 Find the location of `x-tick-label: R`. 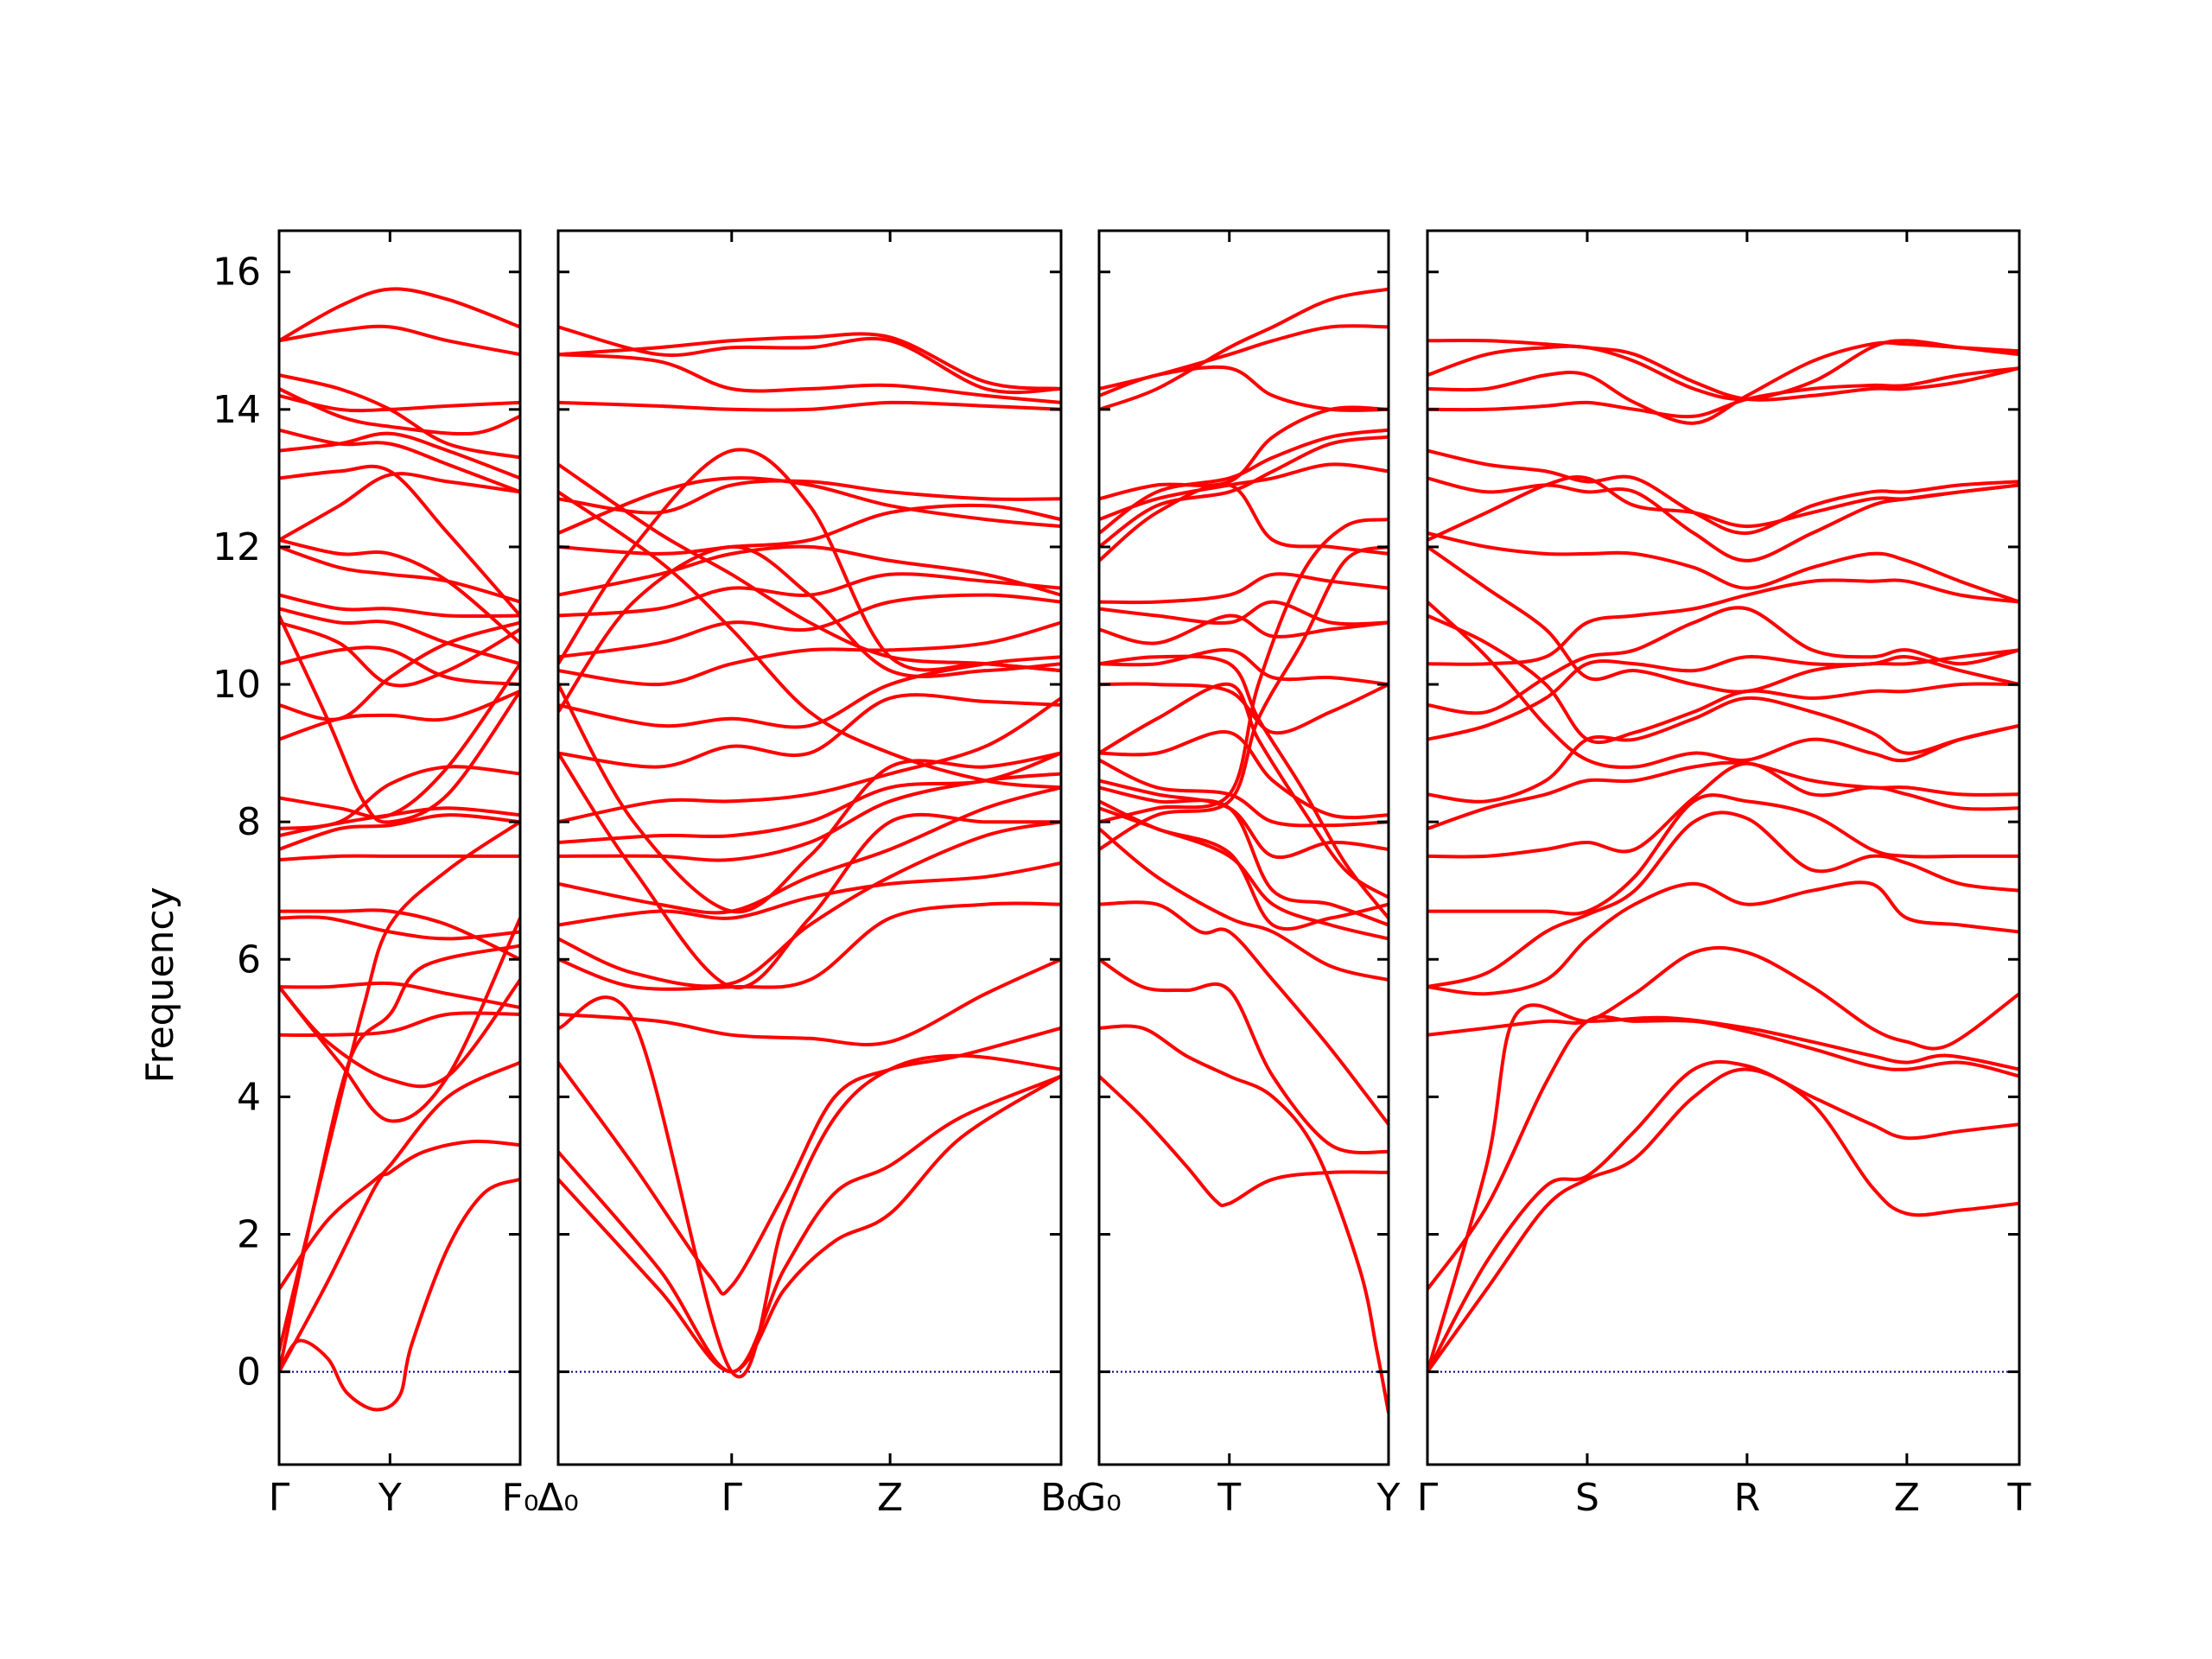

x-tick-label: R is located at coordinates (1747, 1498).